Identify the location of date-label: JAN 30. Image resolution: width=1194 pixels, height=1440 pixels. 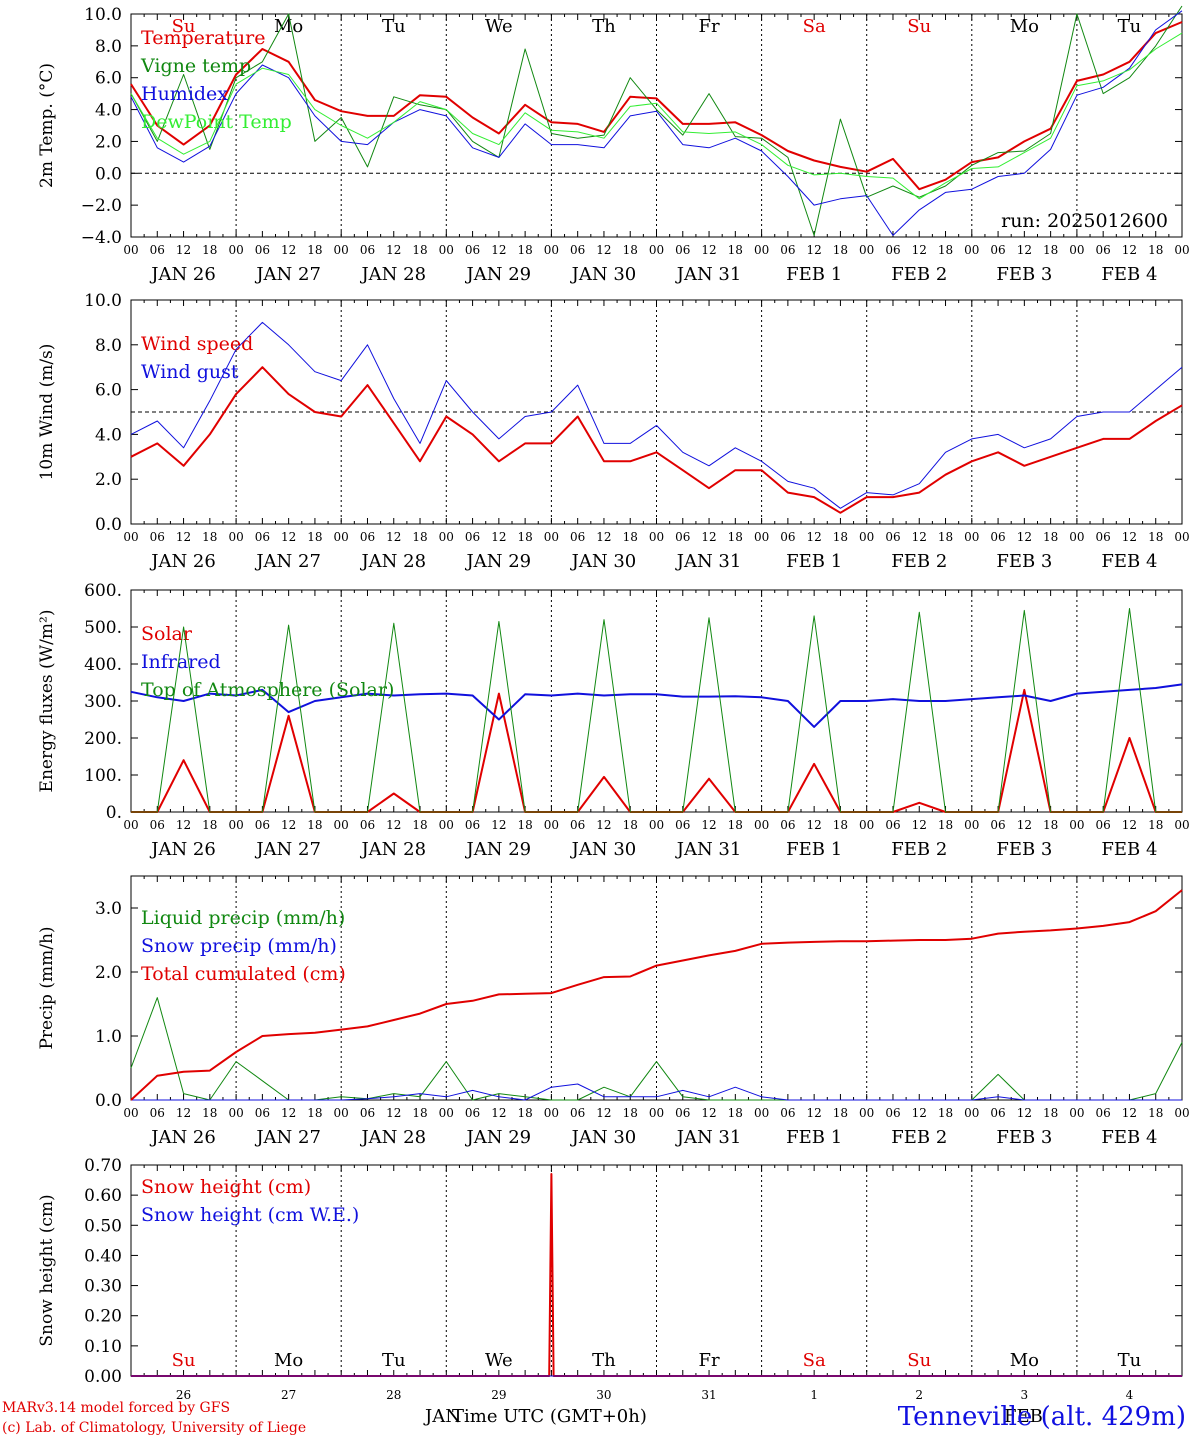
(603, 561).